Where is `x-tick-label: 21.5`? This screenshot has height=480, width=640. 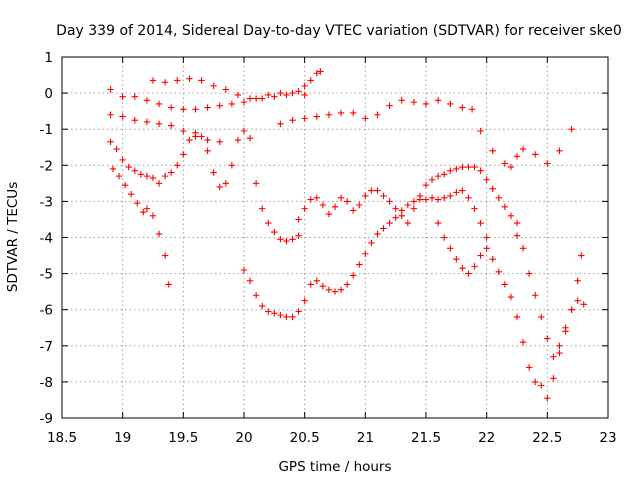 x-tick-label: 21.5 is located at coordinates (426, 438).